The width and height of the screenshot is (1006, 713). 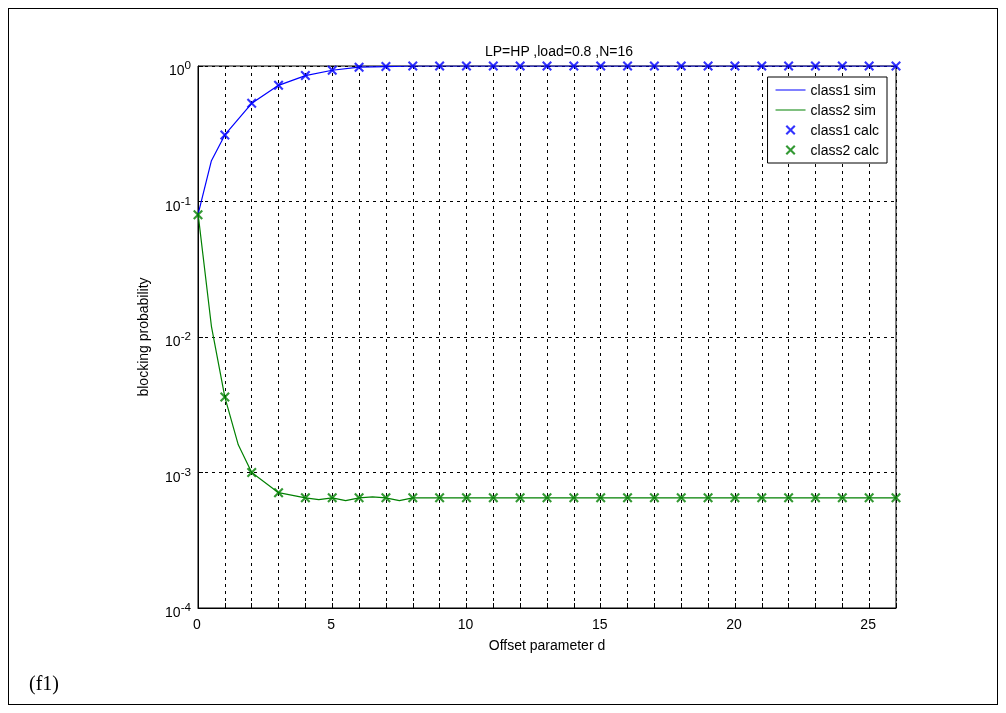 I want to click on x-tick-label: 15, so click(x=599, y=624).